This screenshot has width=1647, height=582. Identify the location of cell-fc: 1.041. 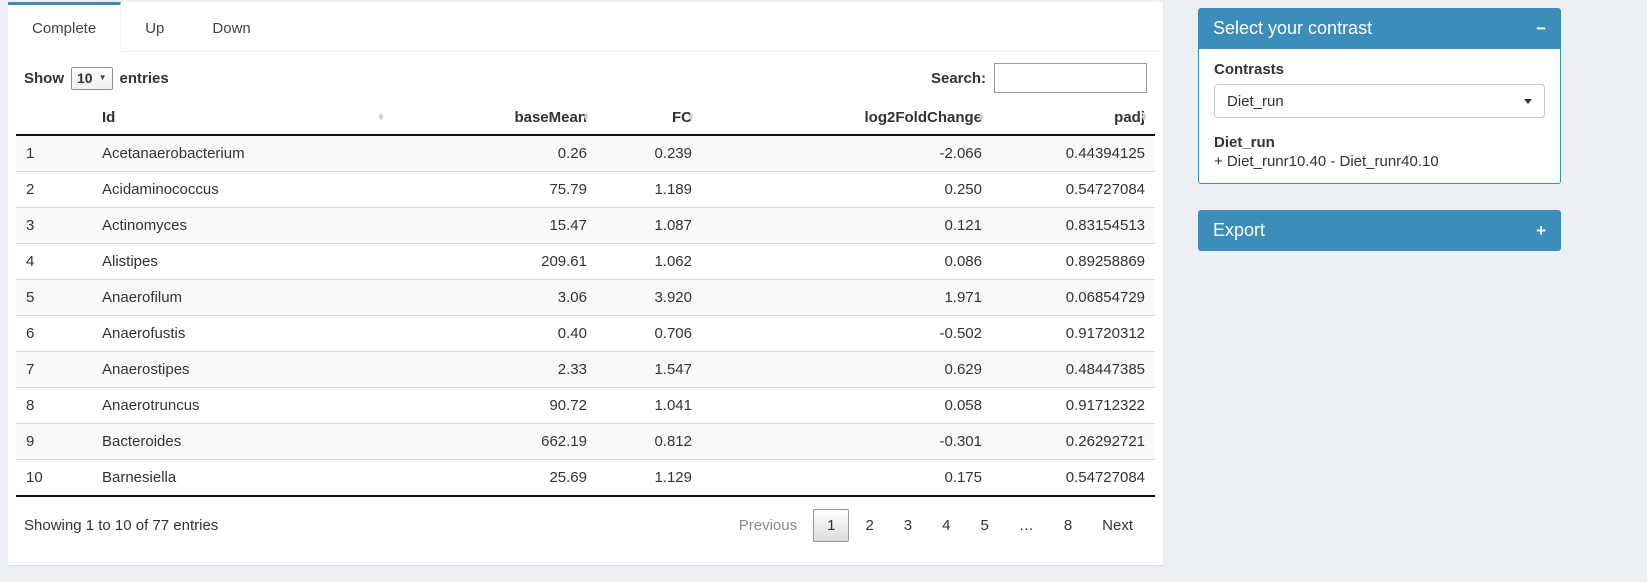
(673, 405).